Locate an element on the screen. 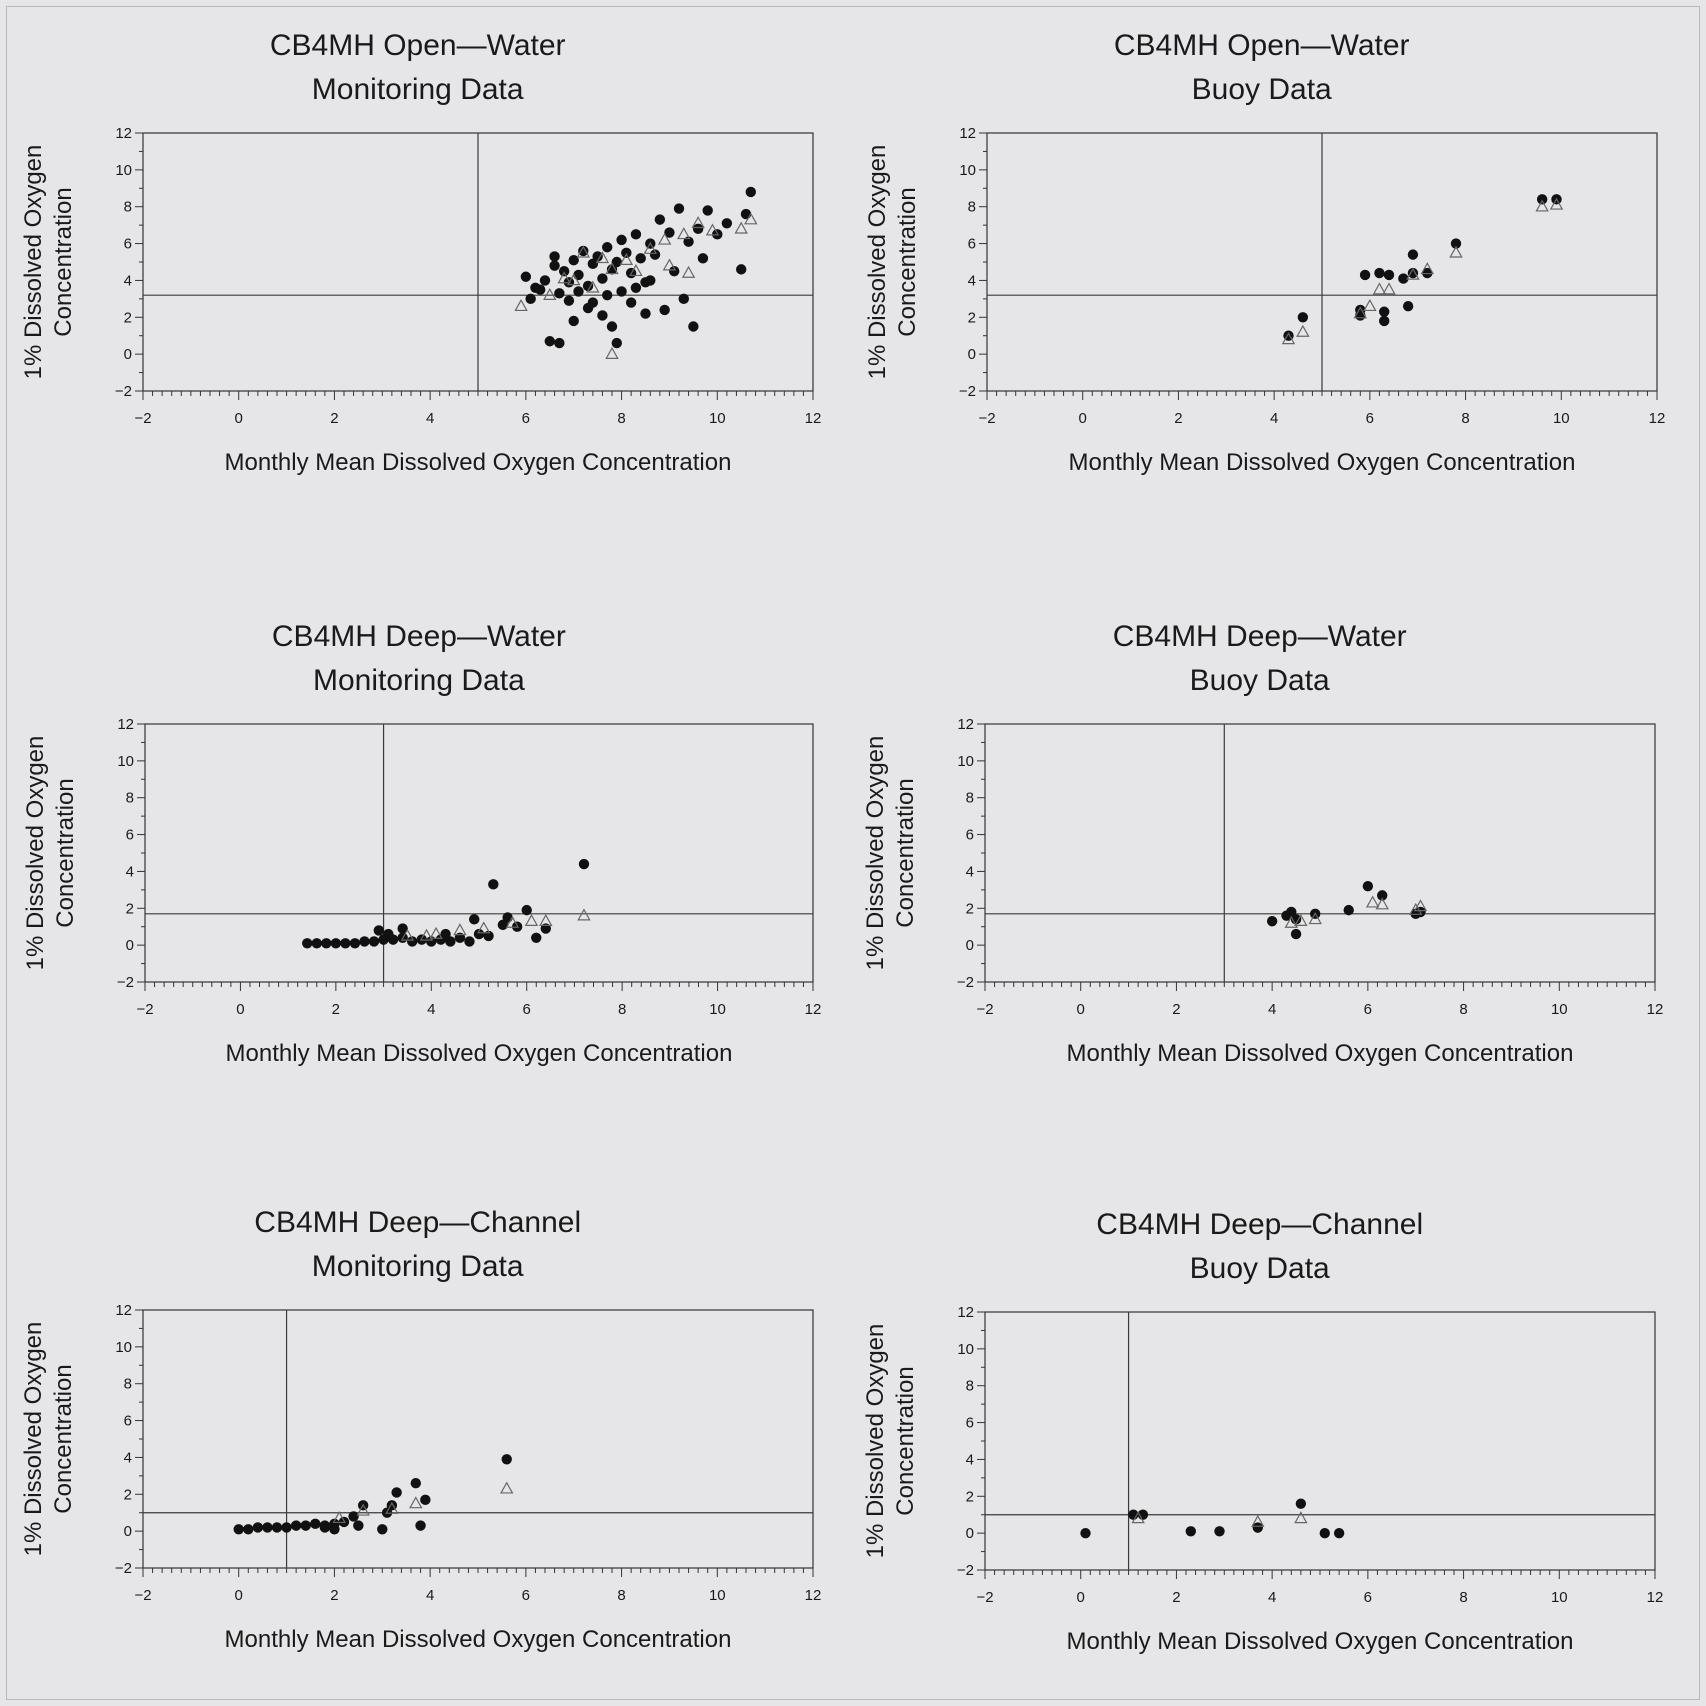 This screenshot has width=1706, height=1706. y-tick-label: 4 is located at coordinates (970, 1459).